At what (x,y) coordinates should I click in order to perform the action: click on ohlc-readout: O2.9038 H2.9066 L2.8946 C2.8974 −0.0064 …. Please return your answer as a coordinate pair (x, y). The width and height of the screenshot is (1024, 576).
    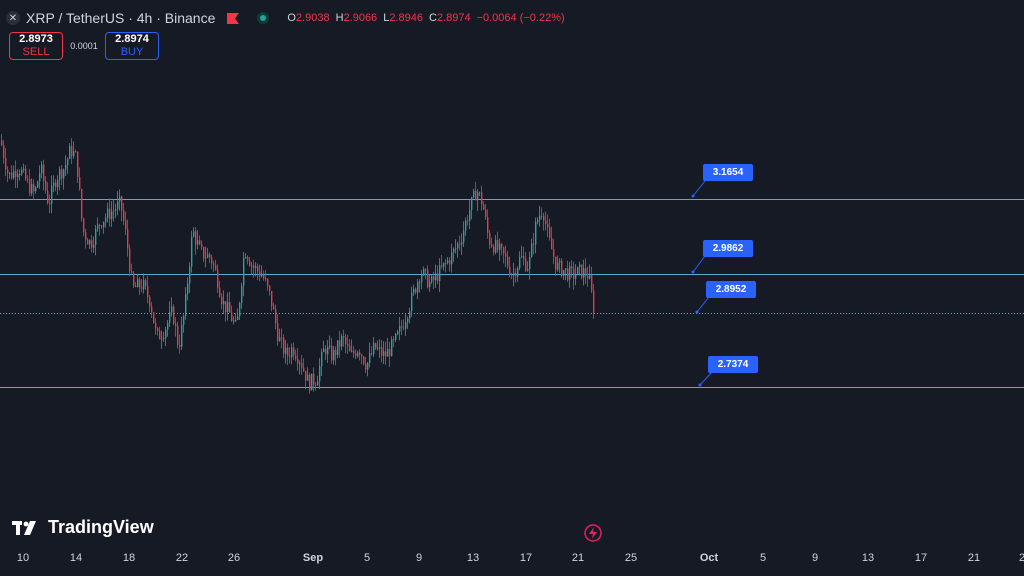
    Looking at the image, I should click on (425, 18).